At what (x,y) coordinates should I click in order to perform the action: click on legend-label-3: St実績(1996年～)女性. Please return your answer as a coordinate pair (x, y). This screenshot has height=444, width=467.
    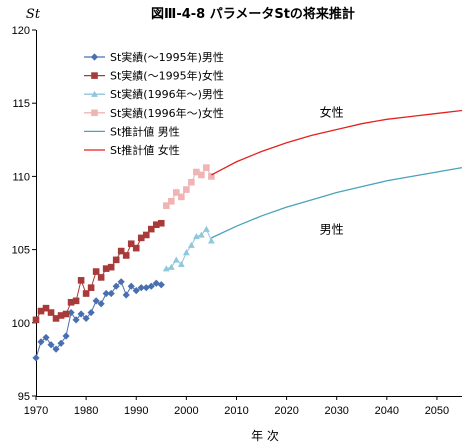
    Looking at the image, I should click on (167, 113).